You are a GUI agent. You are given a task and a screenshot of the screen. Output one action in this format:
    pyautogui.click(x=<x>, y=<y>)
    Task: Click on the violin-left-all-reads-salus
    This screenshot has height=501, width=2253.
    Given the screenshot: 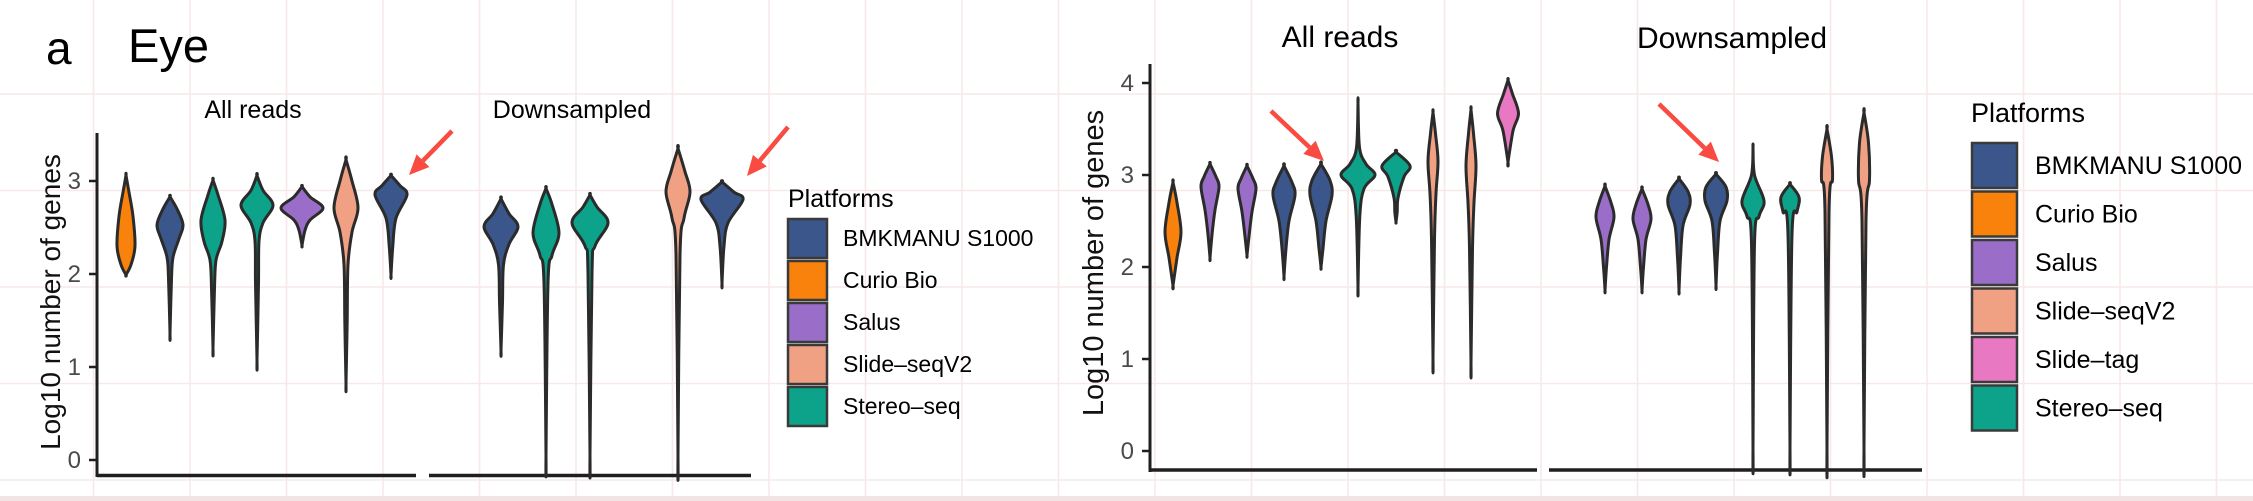 What is the action you would take?
    pyautogui.click(x=302, y=216)
    